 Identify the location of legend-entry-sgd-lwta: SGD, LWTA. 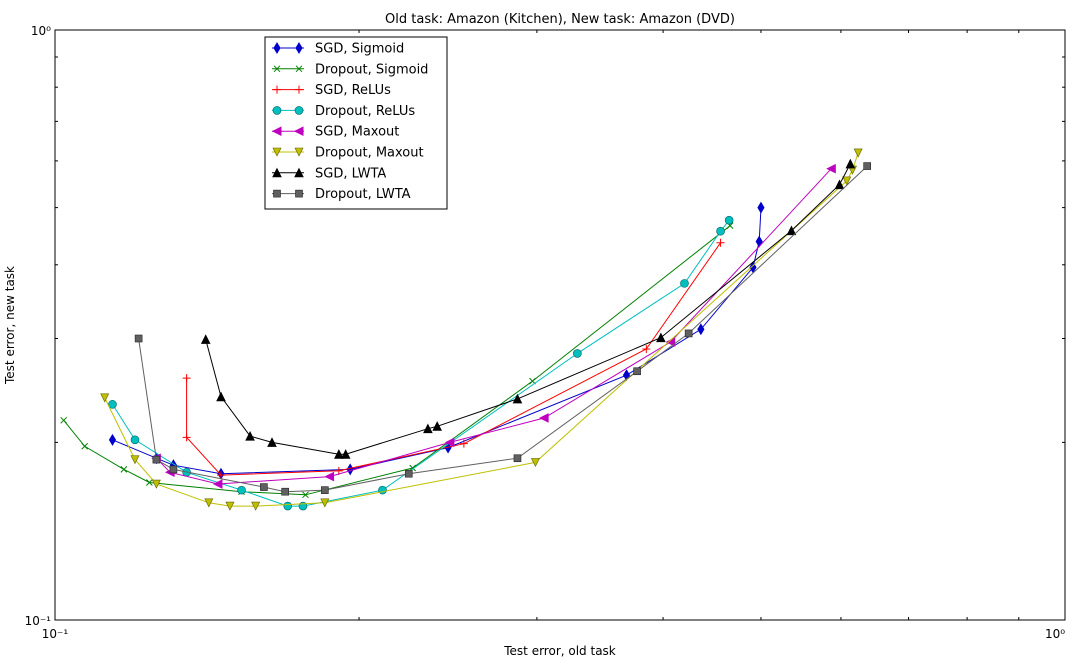
(329, 173).